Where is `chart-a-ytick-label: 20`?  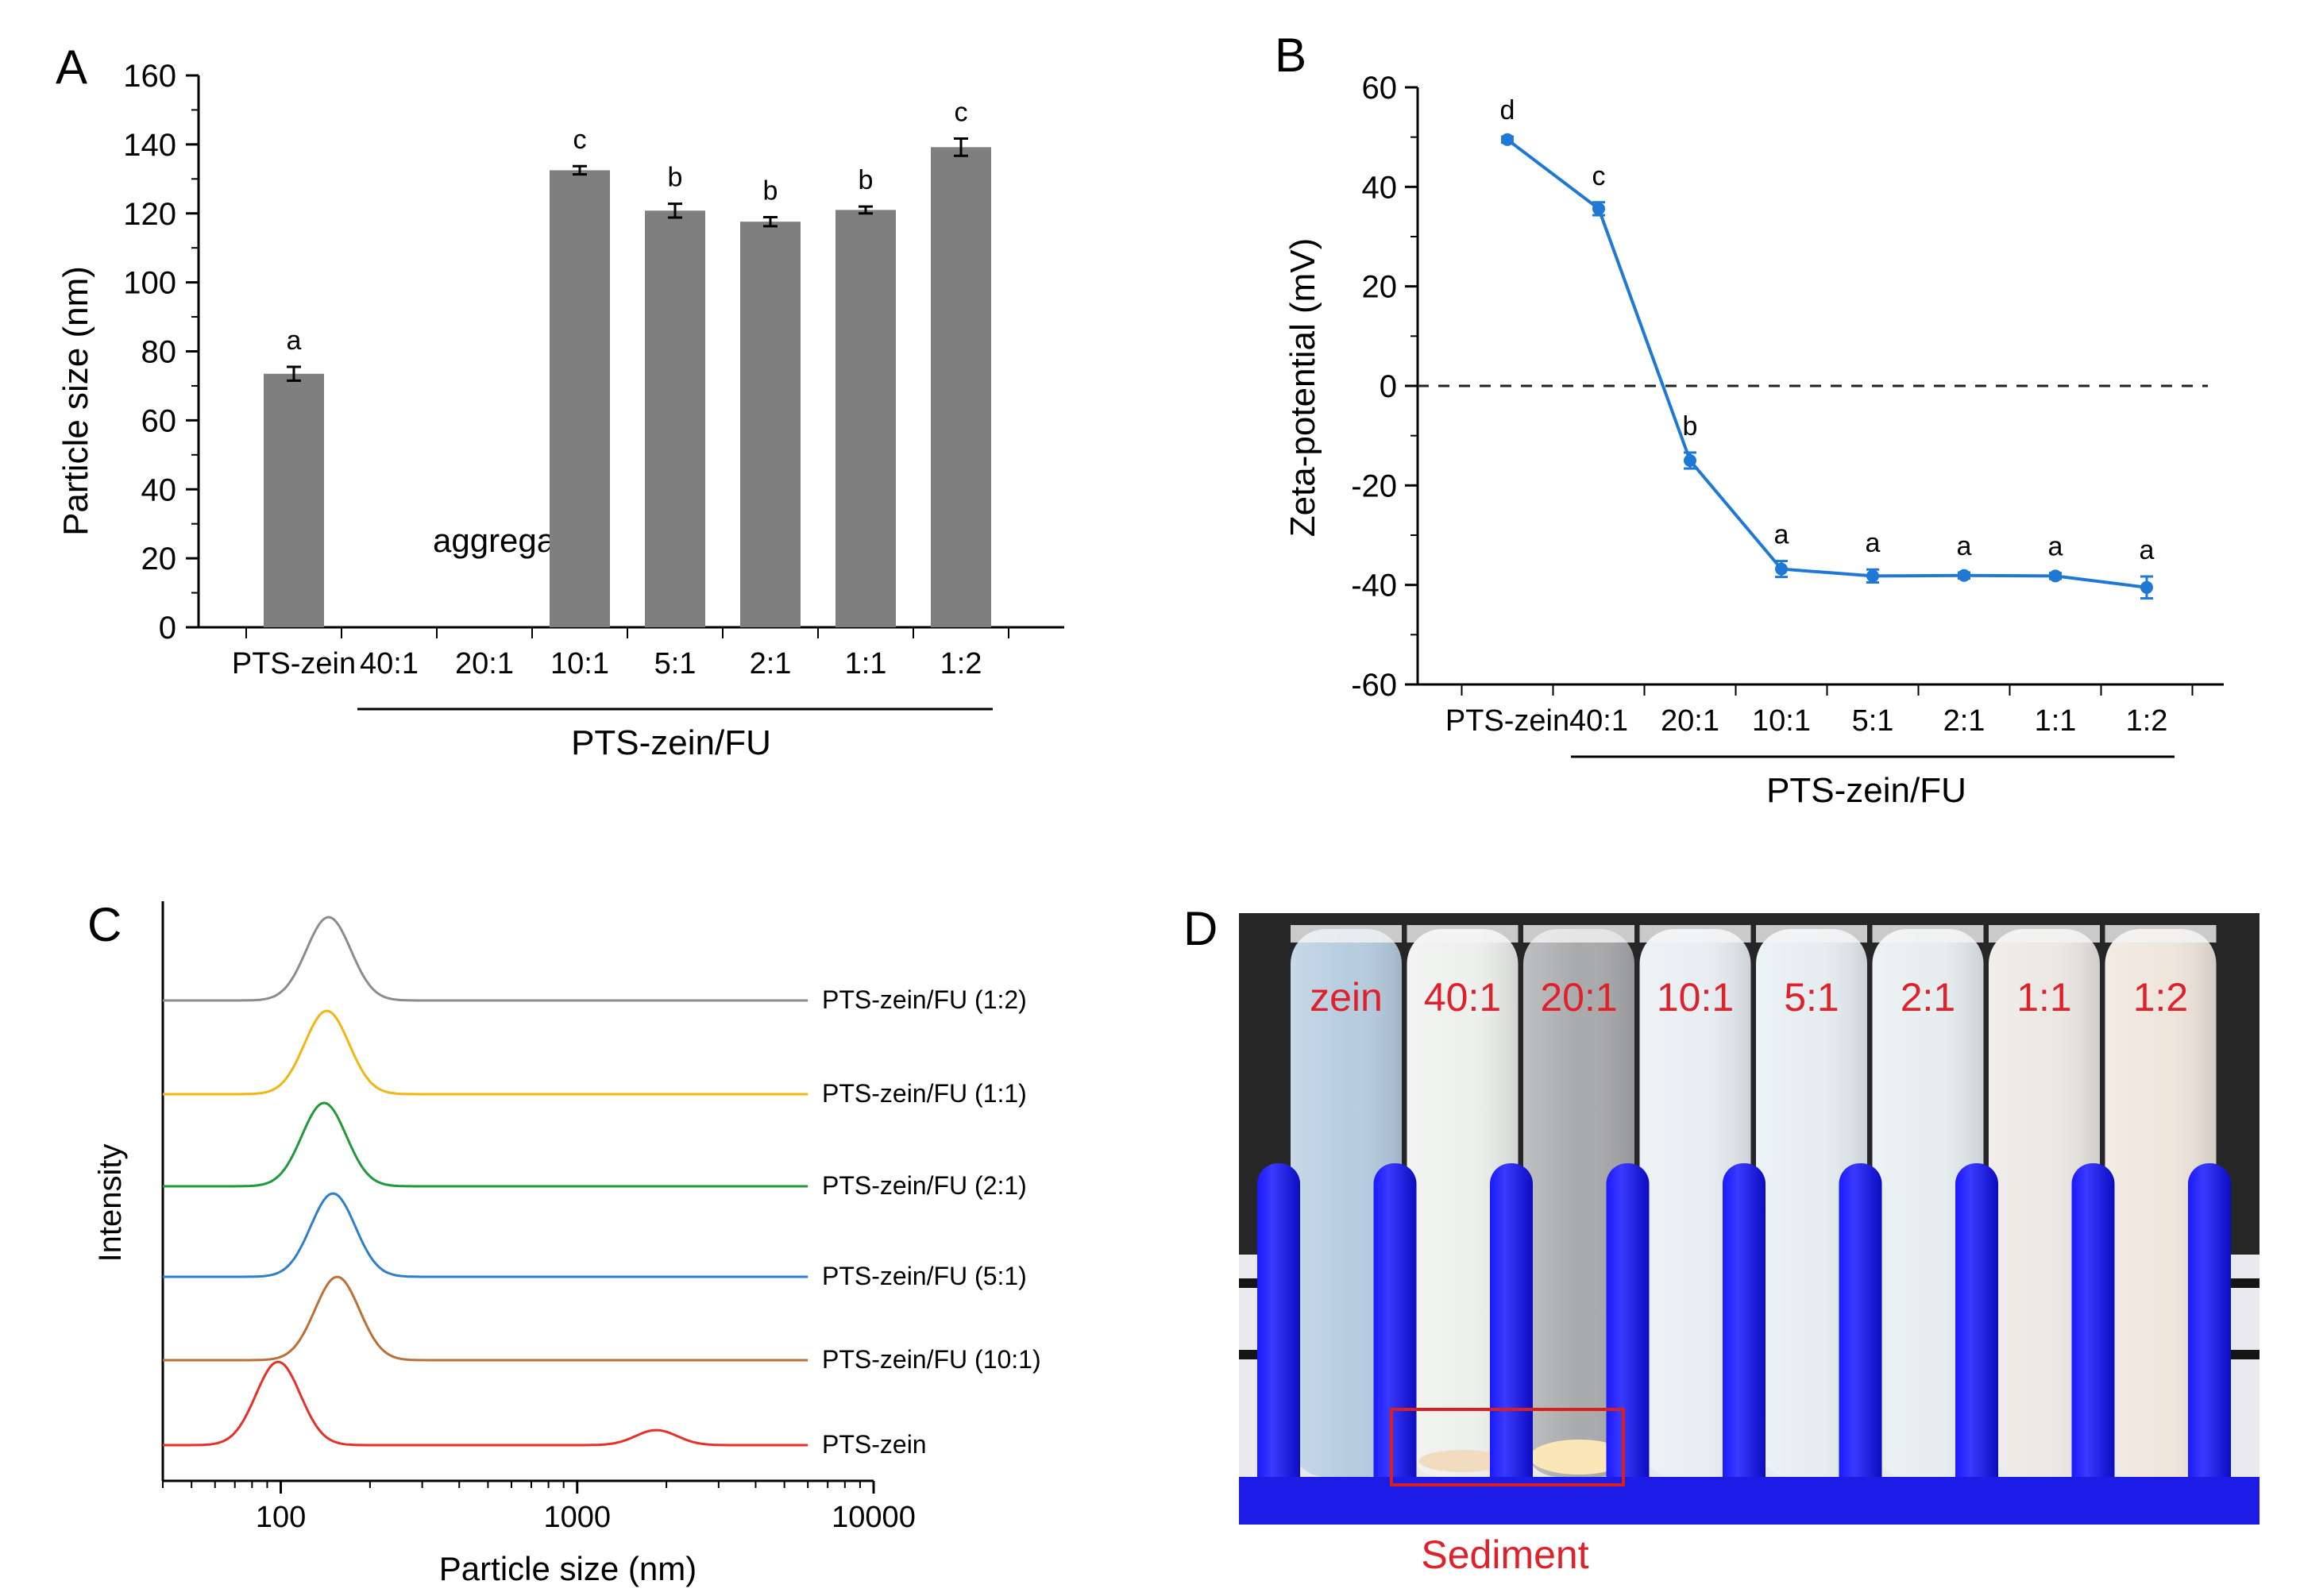
chart-a-ytick-label: 20 is located at coordinates (159, 559).